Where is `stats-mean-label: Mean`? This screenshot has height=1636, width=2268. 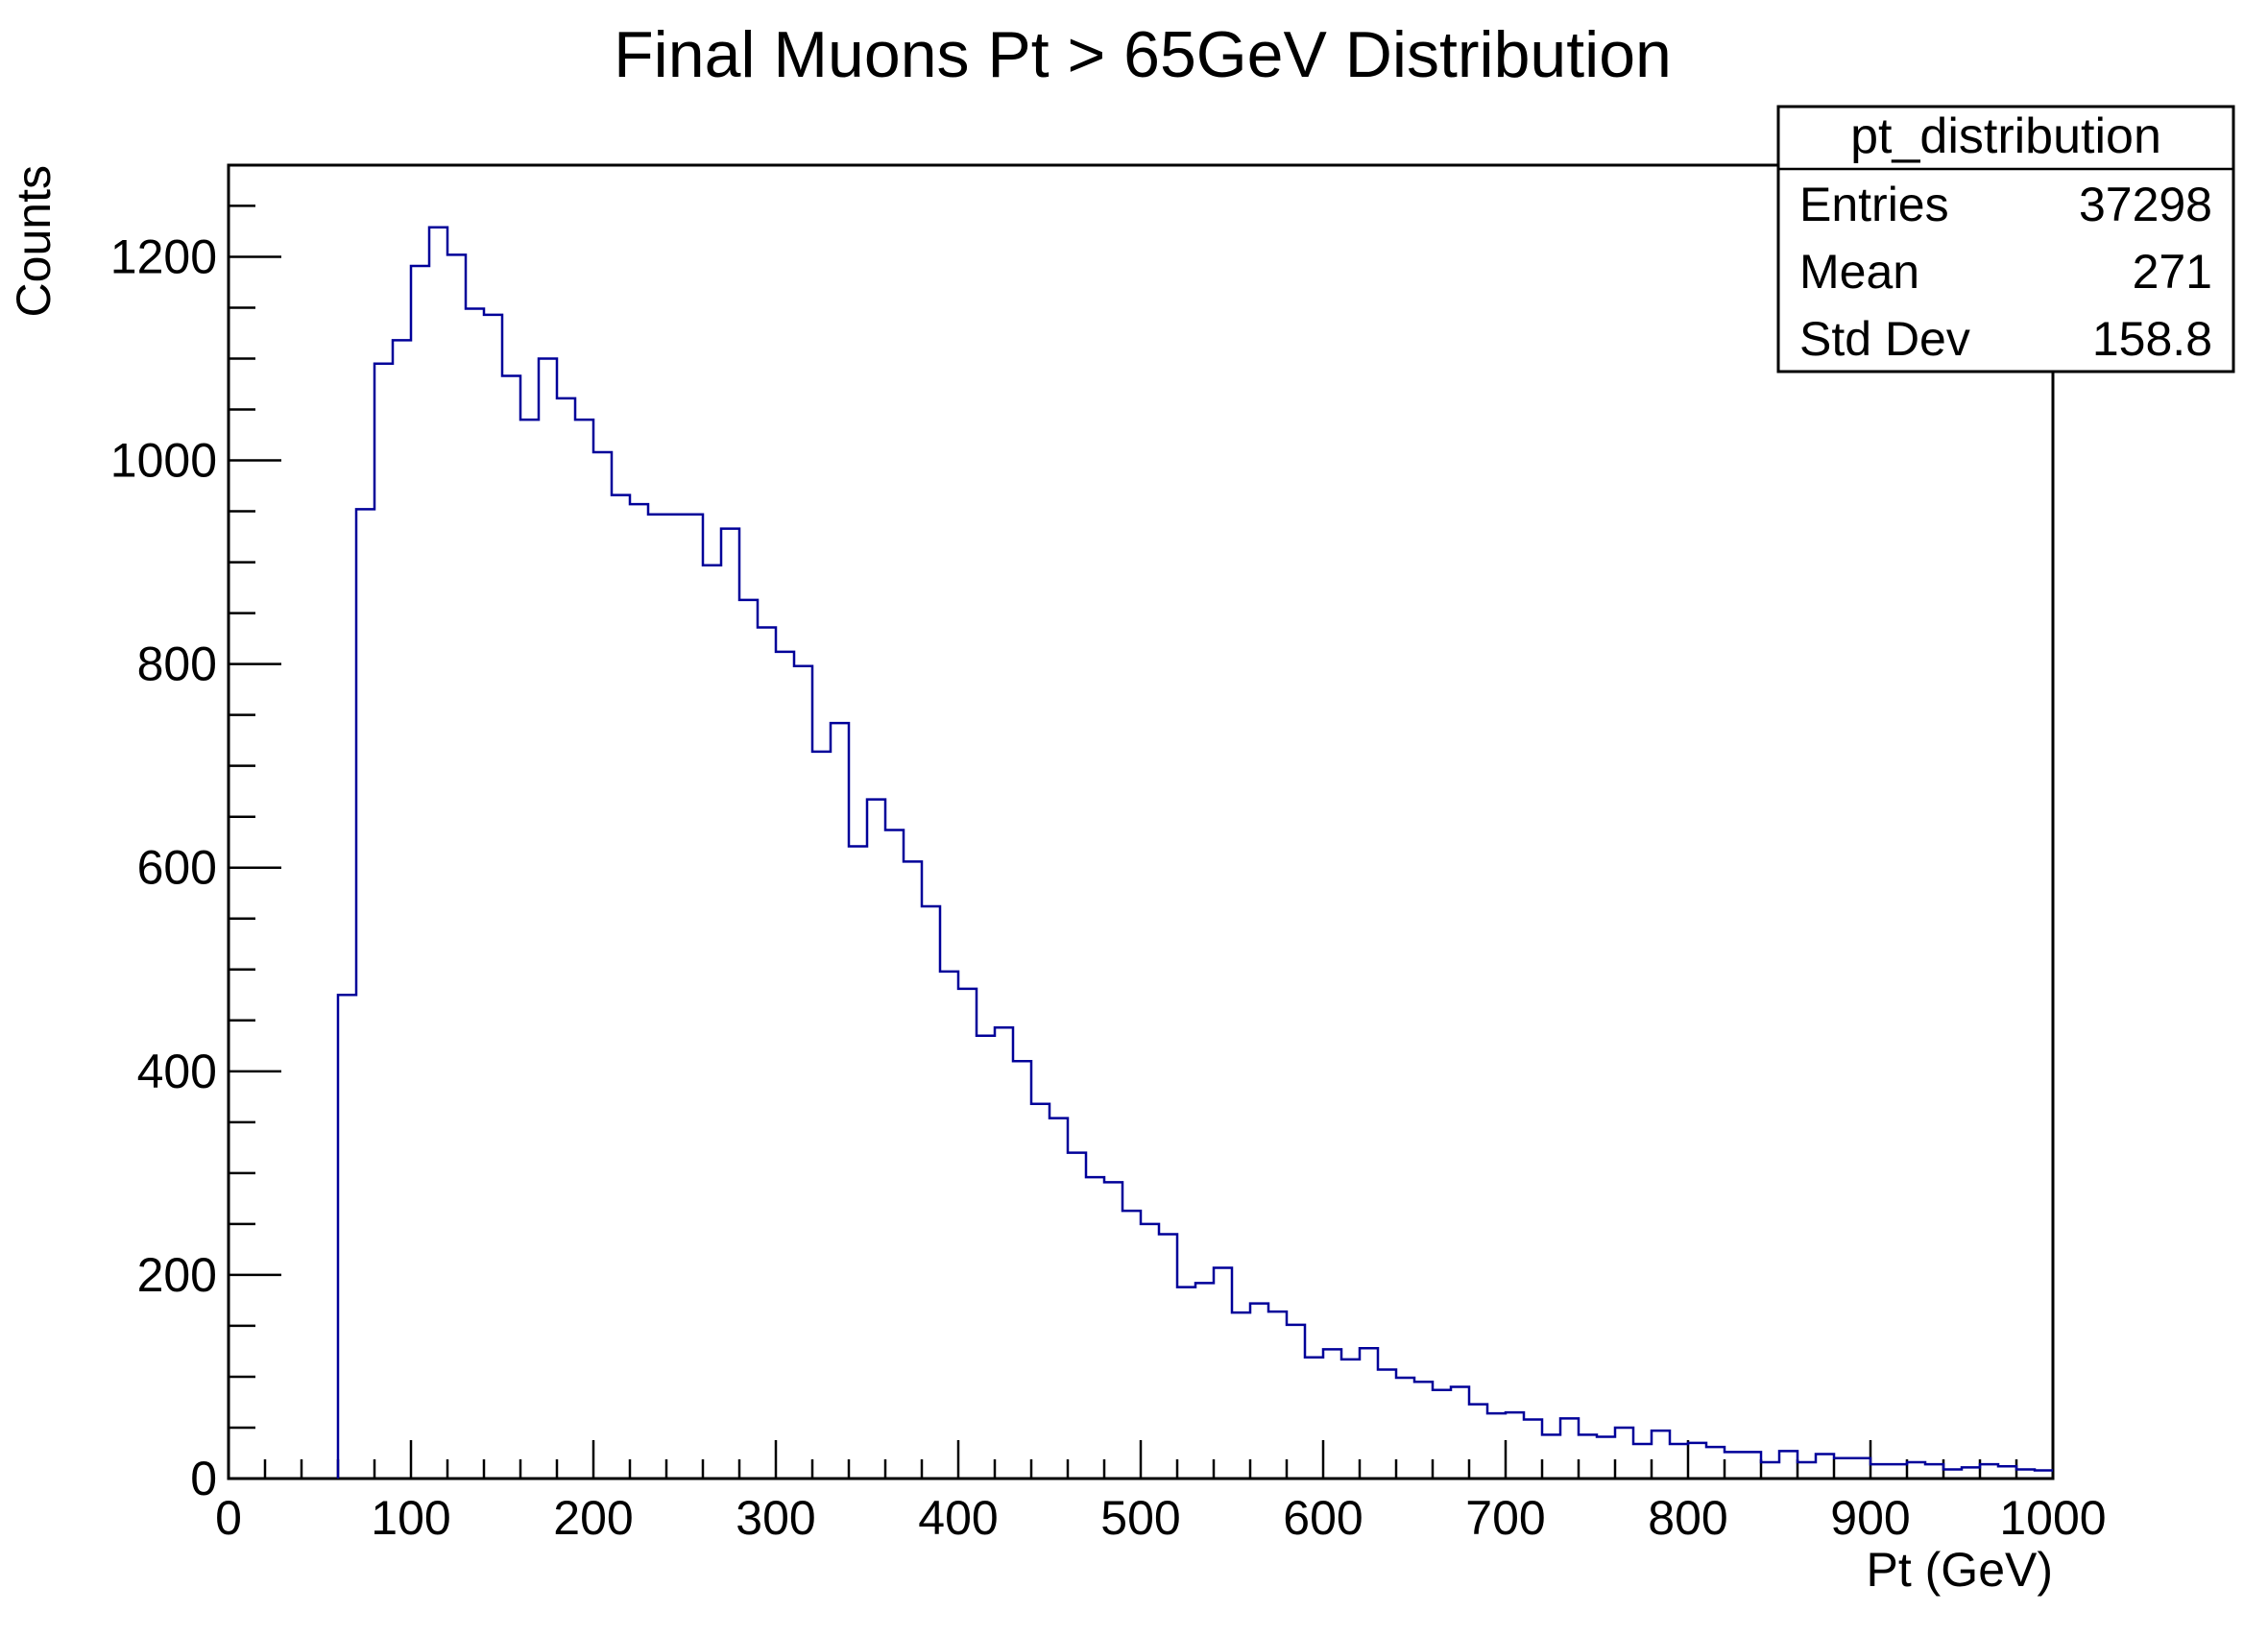
stats-mean-label: Mean is located at coordinates (1859, 272).